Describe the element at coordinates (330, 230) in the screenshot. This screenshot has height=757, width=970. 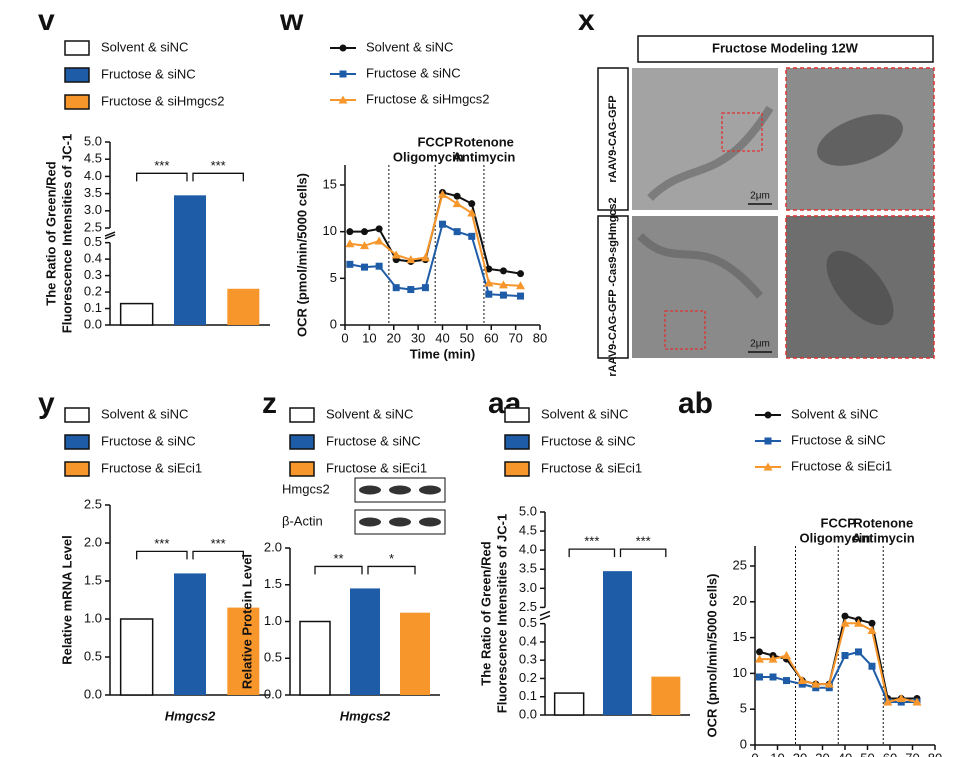
I see `y-tick-label: 10` at that location.